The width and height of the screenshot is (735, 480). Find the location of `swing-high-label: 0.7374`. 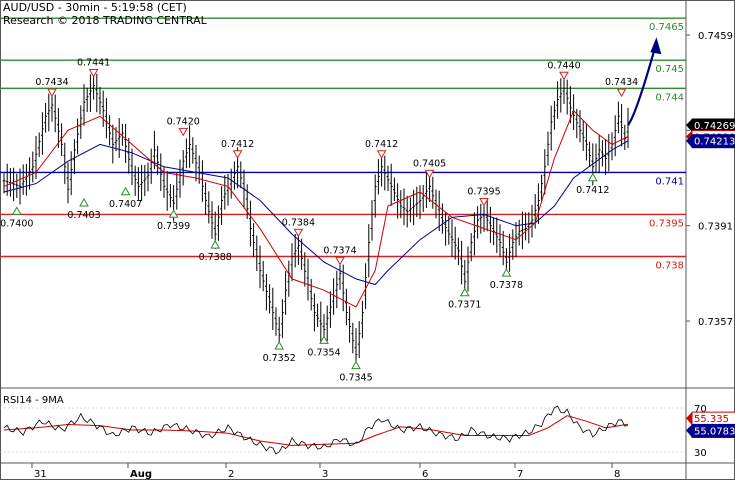

swing-high-label: 0.7374 is located at coordinates (339, 250).